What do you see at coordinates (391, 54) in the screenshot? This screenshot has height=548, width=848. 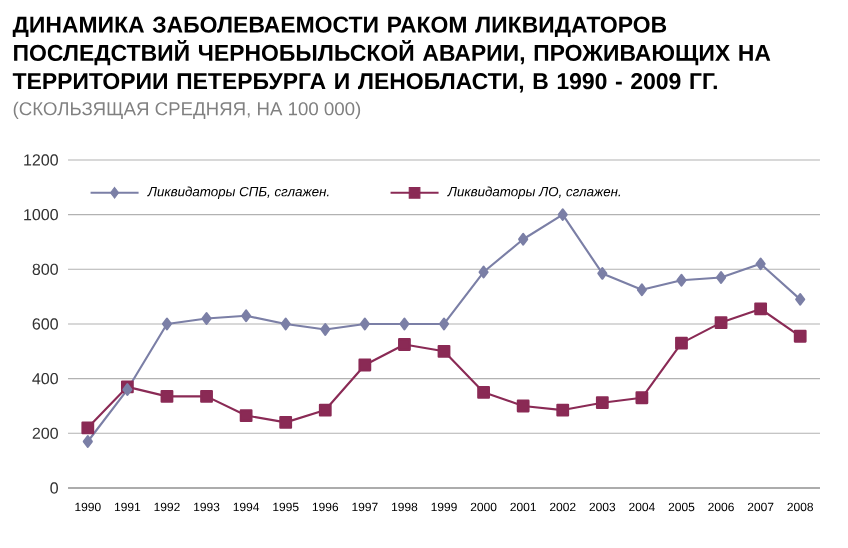 I see `chart-title: ДИНАМИКА ЗАБОЛЕВАЕМОСТИ РАКОМ ЛИКВИДАТОРОВ ПОСЛЕДСТВИЙ ЧЕРНОБЫЛЬСКОЙ АВАРИИ, ПРОЖИВАЮЩИХ НА ТЕРРИТОРИИ ПЕТЕРБУРГА И ЛЕНОБЛАСТИ, В 1990 - 2009 ГГ.` at bounding box center [391, 54].